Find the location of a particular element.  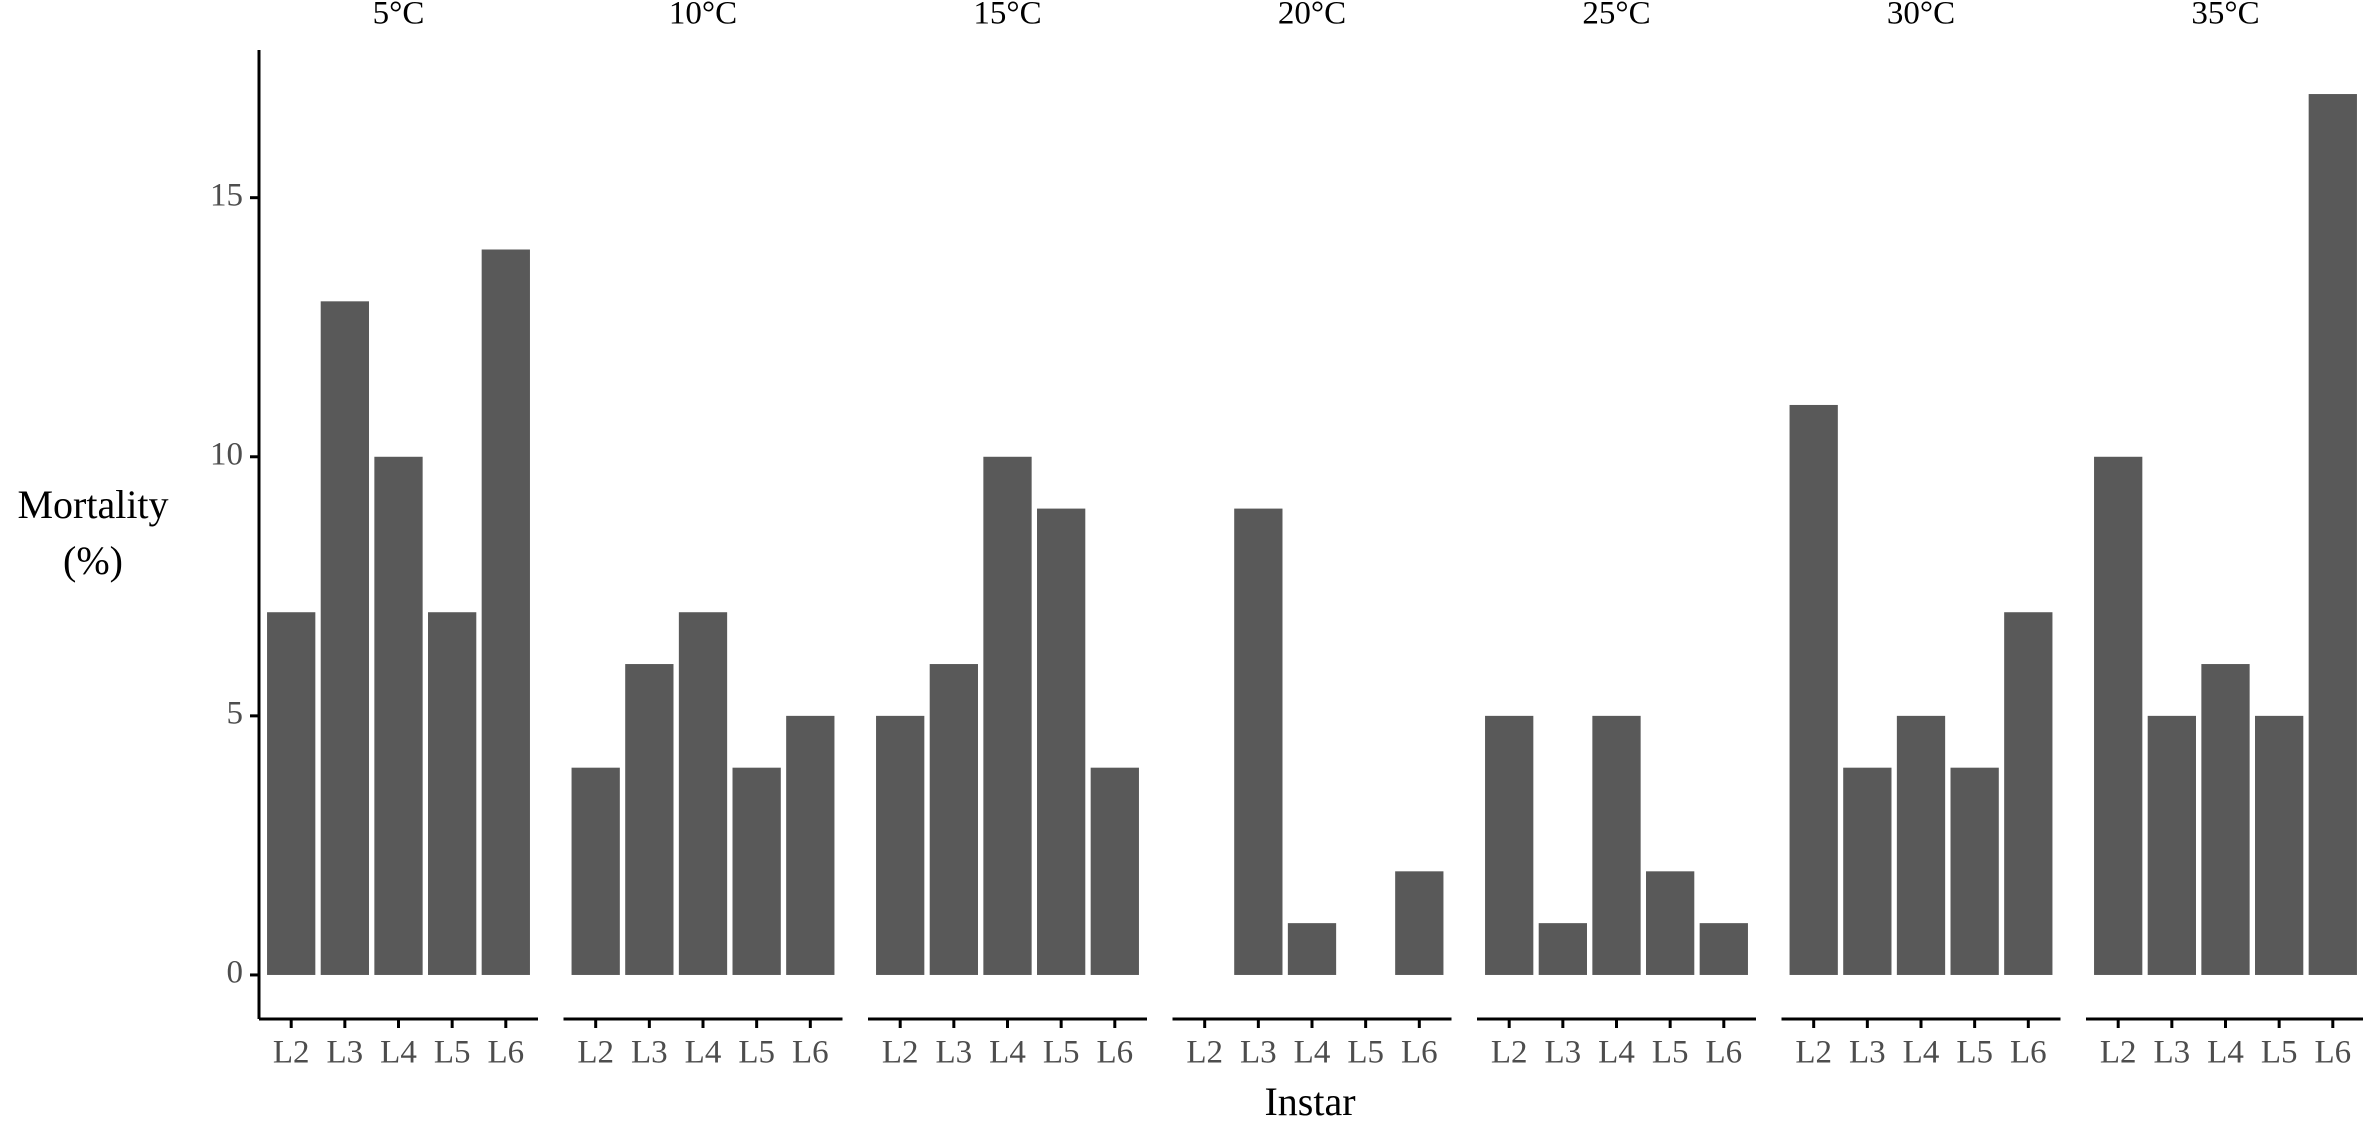

panel-title: 25°C is located at coordinates (1616, 16).